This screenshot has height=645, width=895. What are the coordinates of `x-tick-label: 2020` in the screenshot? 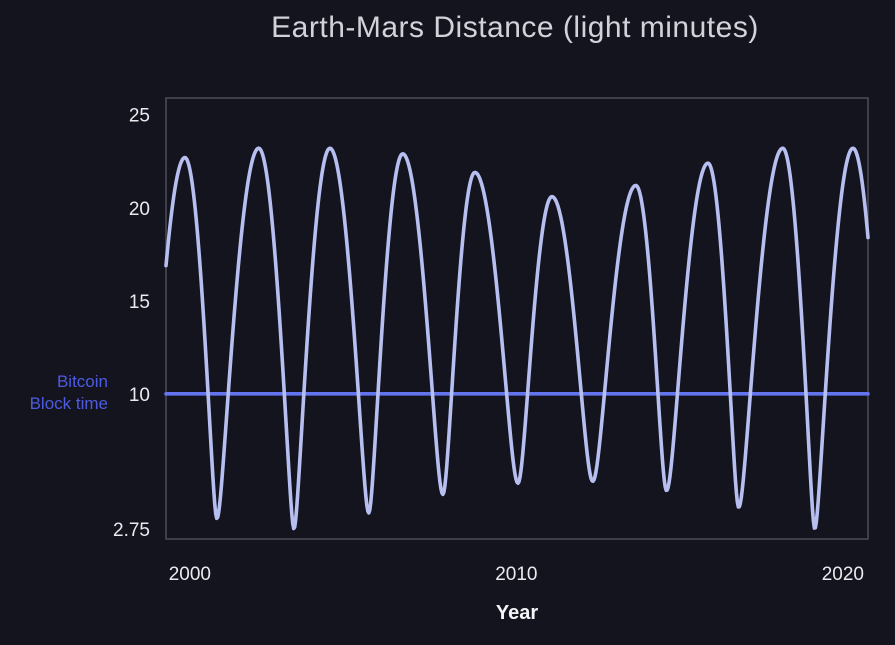 It's located at (843, 574).